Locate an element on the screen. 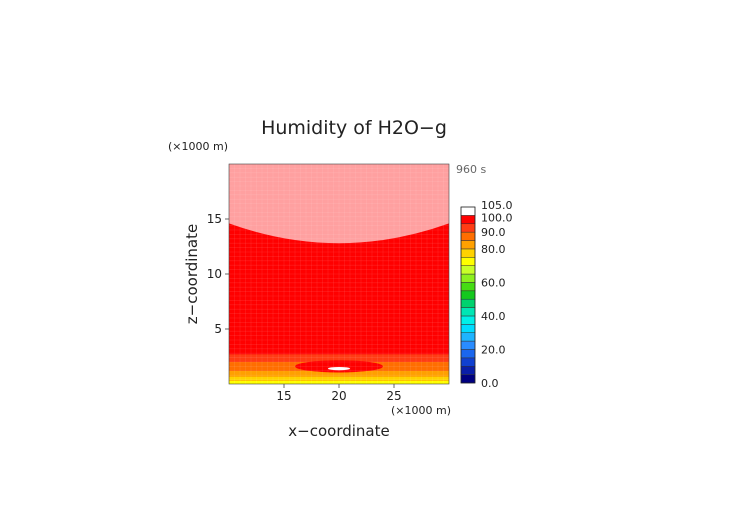 The image size is (752, 532). colorbar-label: 40.0 is located at coordinates (493, 316).